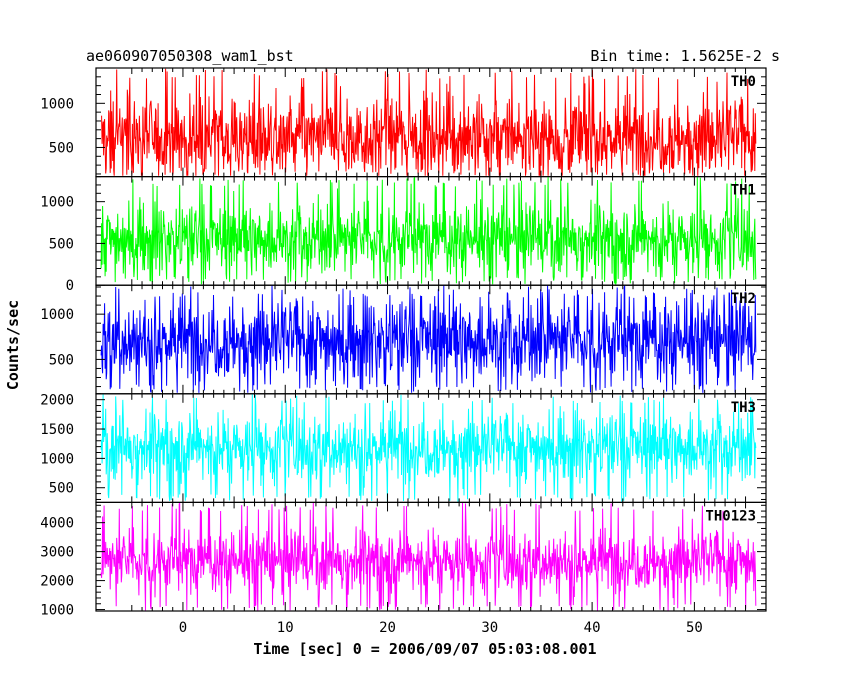  Describe the element at coordinates (190, 56) in the screenshot. I see `chart-title-left: ae060907050308_wam1_bst` at that location.